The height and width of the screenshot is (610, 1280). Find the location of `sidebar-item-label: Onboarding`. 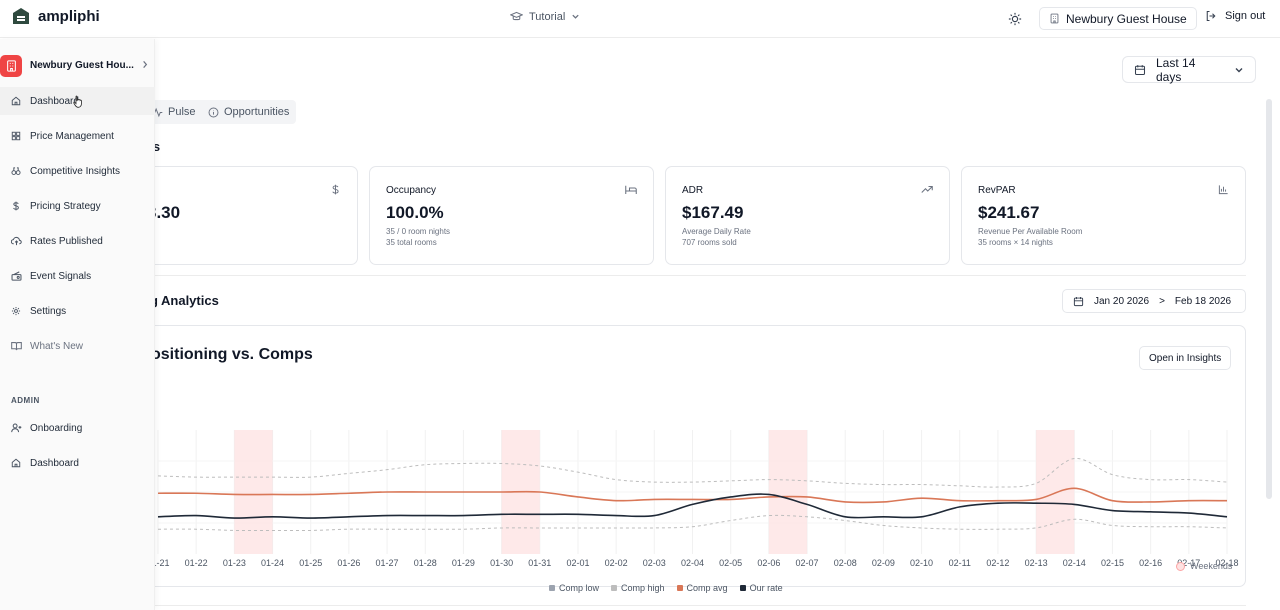

sidebar-item-label: Onboarding is located at coordinates (56, 428).